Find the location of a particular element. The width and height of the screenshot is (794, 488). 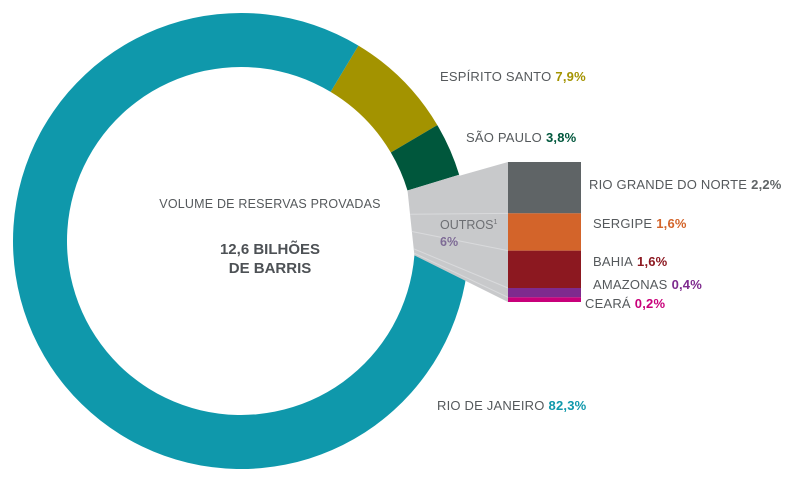

label-ceara: CEARÁ 0,2% is located at coordinates (625, 303).